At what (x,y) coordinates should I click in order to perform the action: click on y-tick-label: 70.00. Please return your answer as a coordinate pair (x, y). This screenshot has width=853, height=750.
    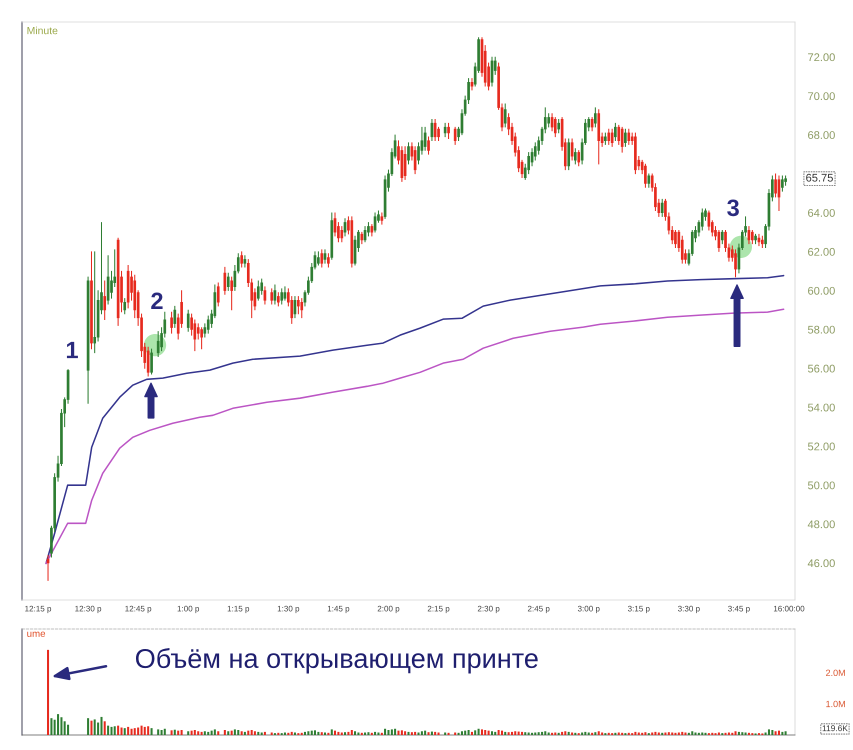
    Looking at the image, I should click on (821, 96).